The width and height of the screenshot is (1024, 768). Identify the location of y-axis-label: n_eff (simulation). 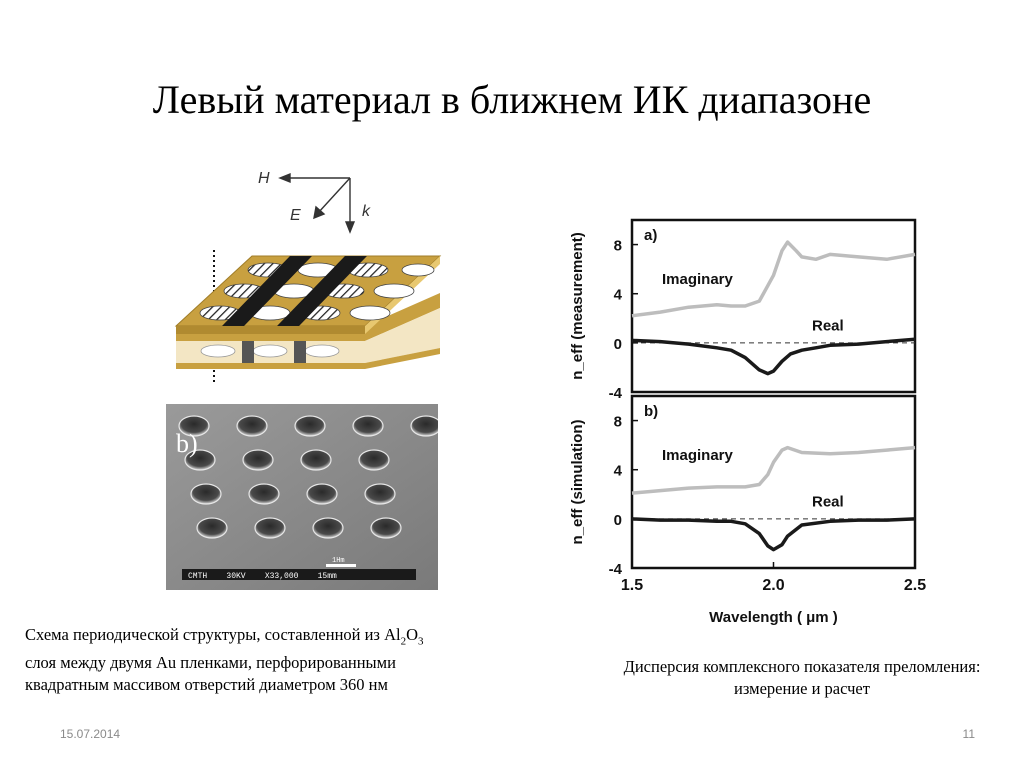
(577, 481).